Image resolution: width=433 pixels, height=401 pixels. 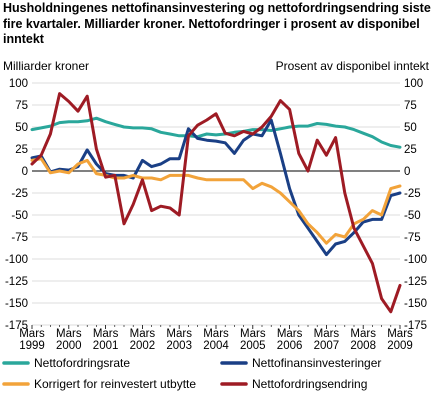 What do you see at coordinates (216, 346) in the screenshot?
I see `x-tick-label: 2004` at bounding box center [216, 346].